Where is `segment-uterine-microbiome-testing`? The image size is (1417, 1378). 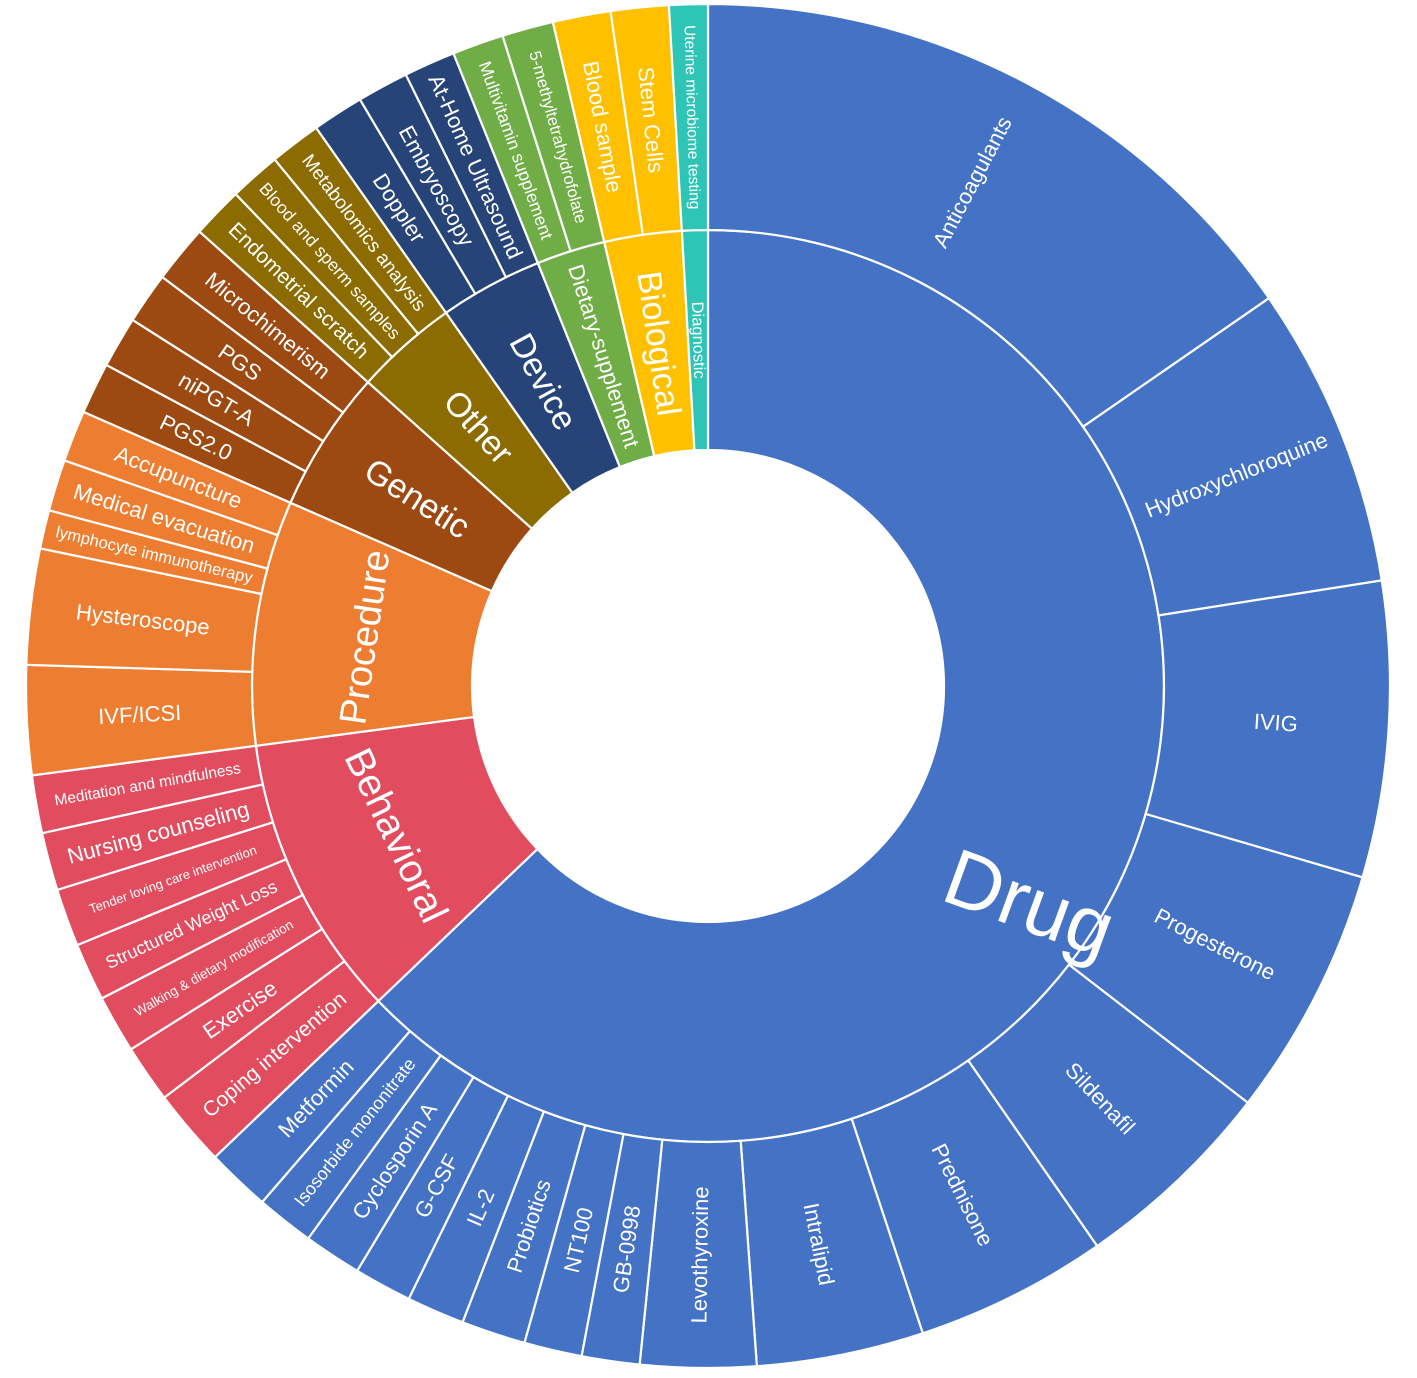
segment-uterine-microbiome-testing is located at coordinates (688, 117).